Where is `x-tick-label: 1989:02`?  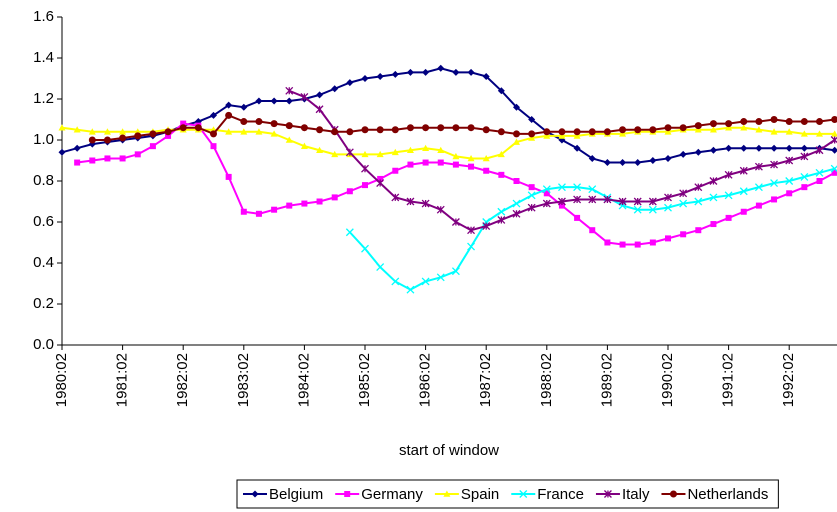
x-tick-label: 1989:02 is located at coordinates (606, 380).